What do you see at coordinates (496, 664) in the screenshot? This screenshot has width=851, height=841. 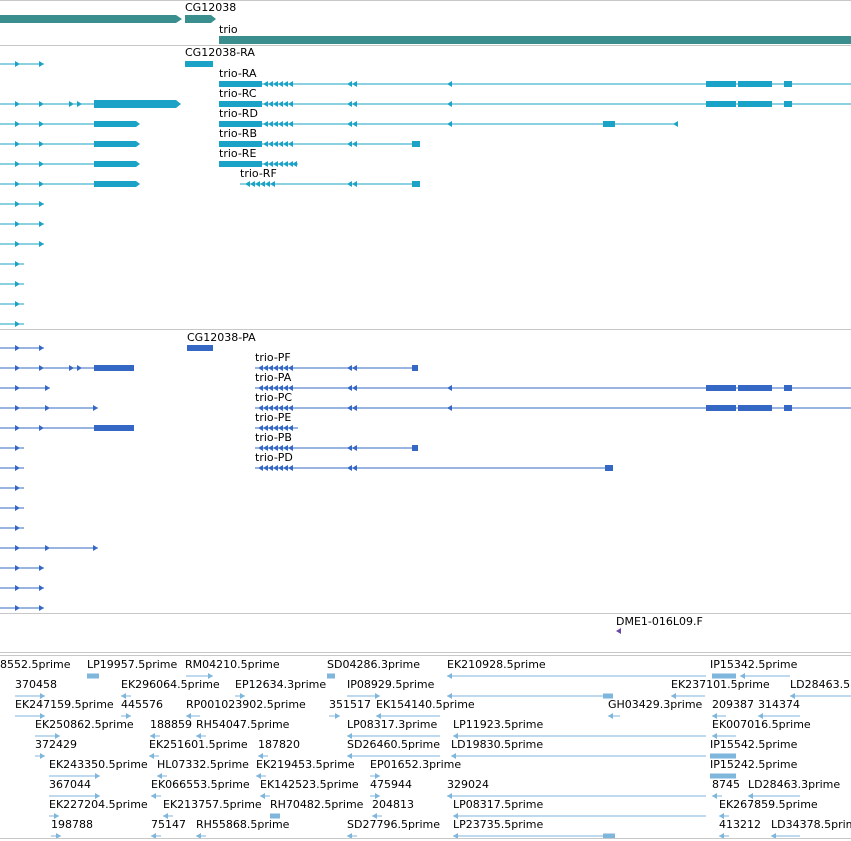 I see `est-label: EK210928.5prime` at bounding box center [496, 664].